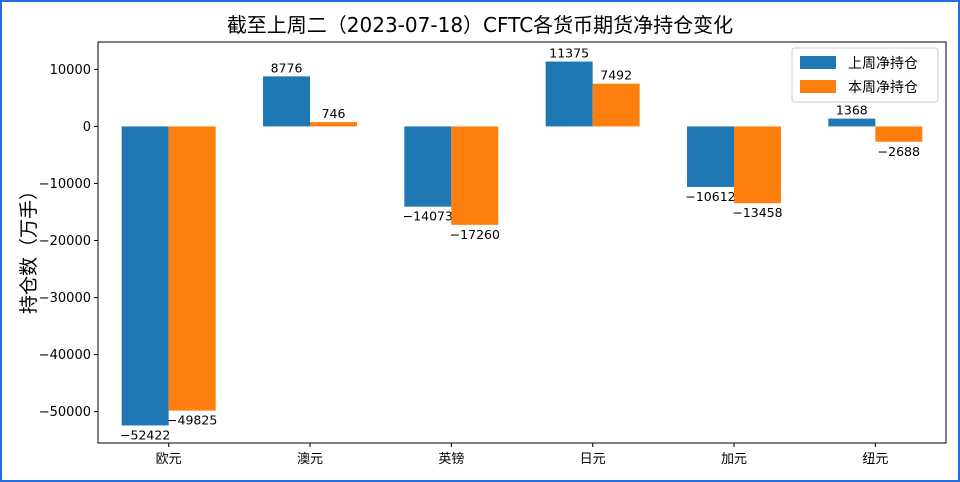 The width and height of the screenshot is (960, 482). What do you see at coordinates (480, 25) in the screenshot?
I see `chart-title: 截至上周二（2023-07-18）CFTC各货币期货净持仓变化` at bounding box center [480, 25].